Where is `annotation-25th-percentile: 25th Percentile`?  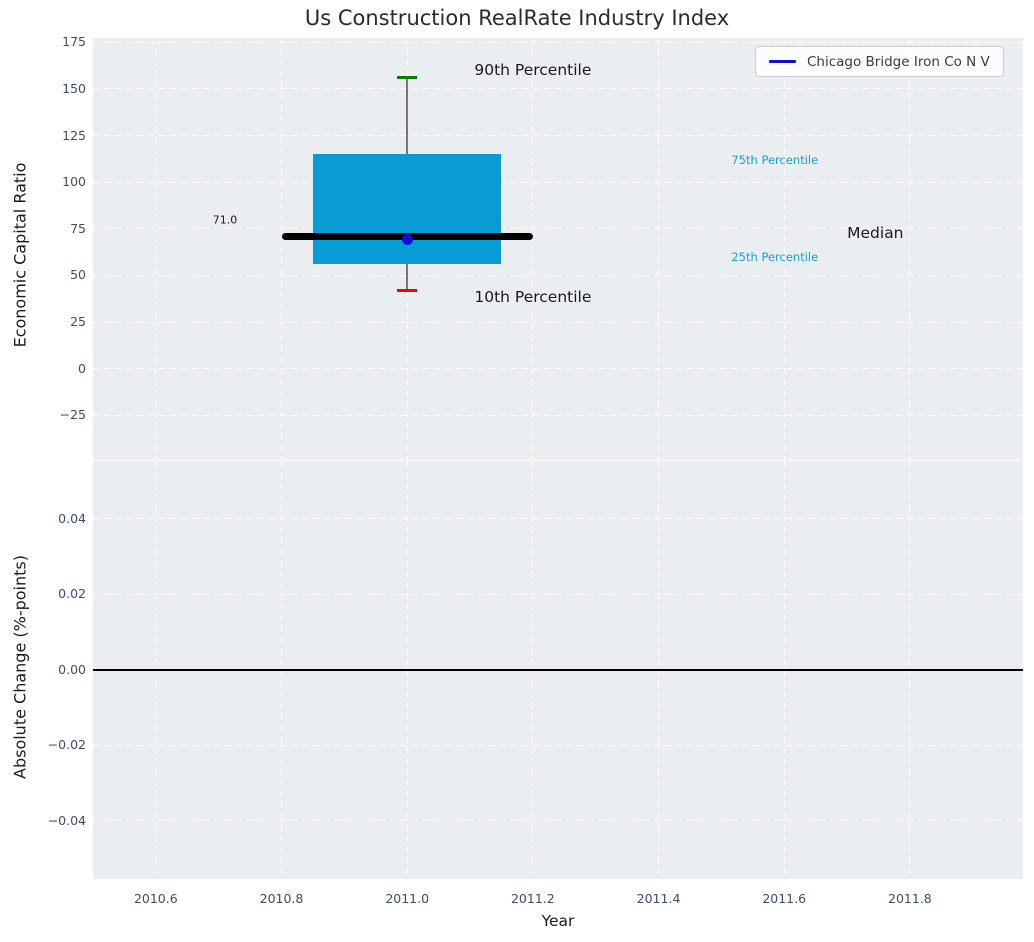
annotation-25th-percentile: 25th Percentile is located at coordinates (775, 256).